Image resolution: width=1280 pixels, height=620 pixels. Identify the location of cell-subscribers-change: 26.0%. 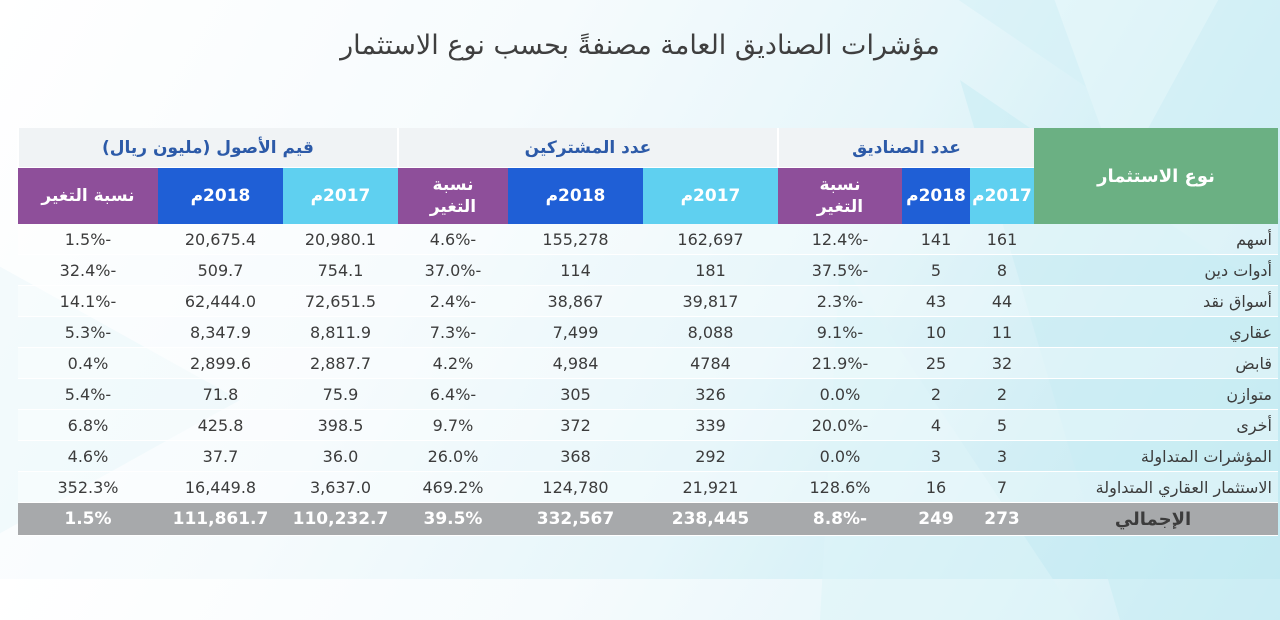
(452, 456).